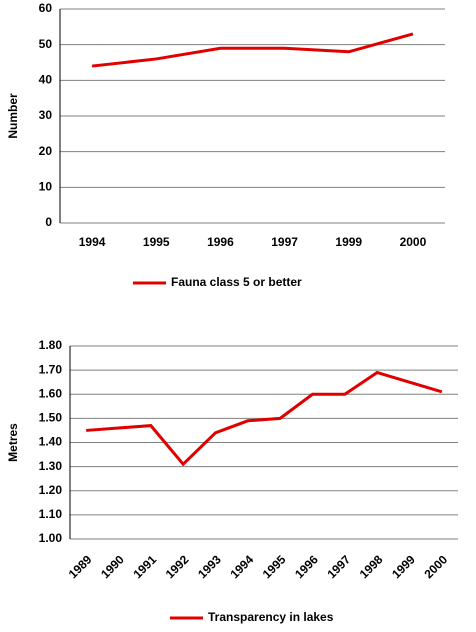 The height and width of the screenshot is (632, 476). Describe the element at coordinates (271, 617) in the screenshot. I see `legend-label: Transparency in lakes` at that location.